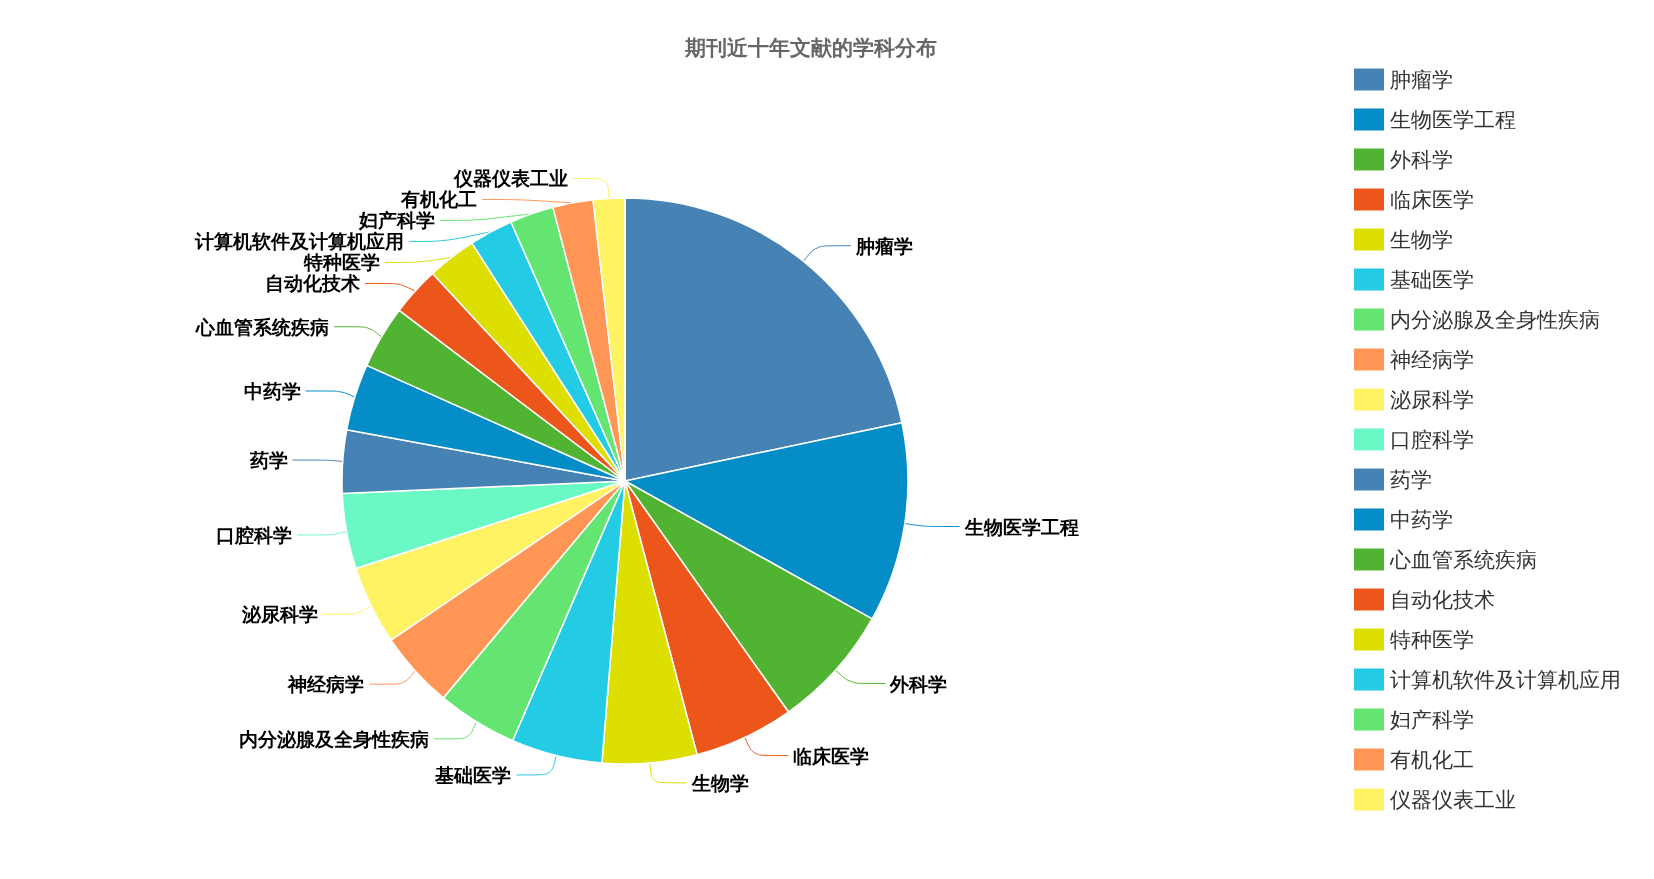 The height and width of the screenshot is (879, 1654). Describe the element at coordinates (883, 245) in the screenshot. I see `slice-label: 肿瘤学` at that location.